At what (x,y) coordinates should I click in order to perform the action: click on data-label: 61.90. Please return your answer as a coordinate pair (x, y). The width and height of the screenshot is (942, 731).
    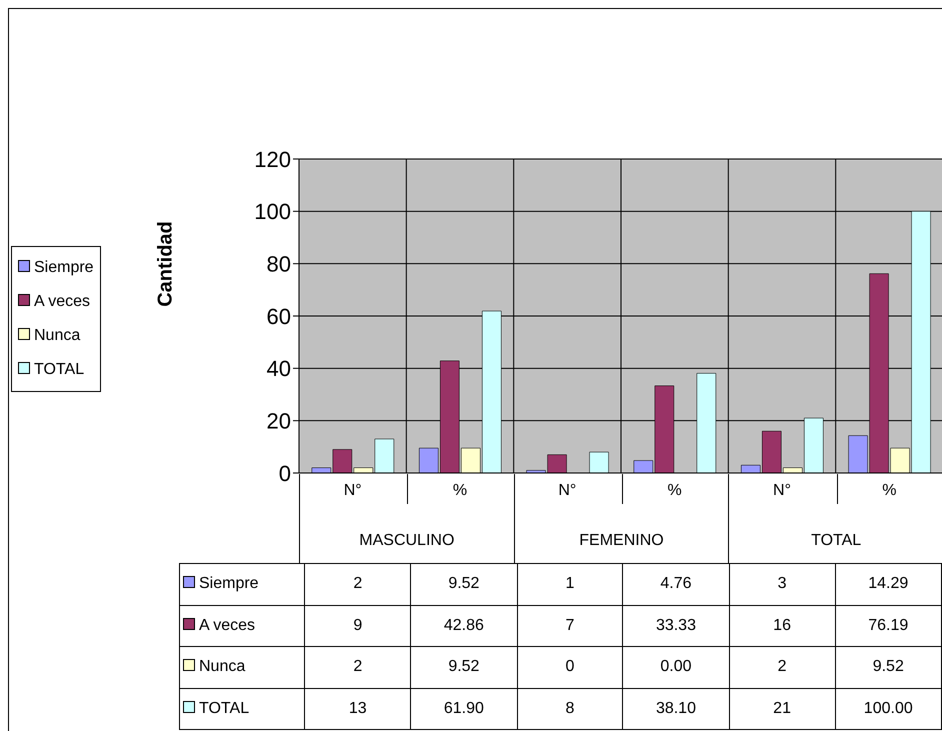
    Looking at the image, I should click on (464, 709).